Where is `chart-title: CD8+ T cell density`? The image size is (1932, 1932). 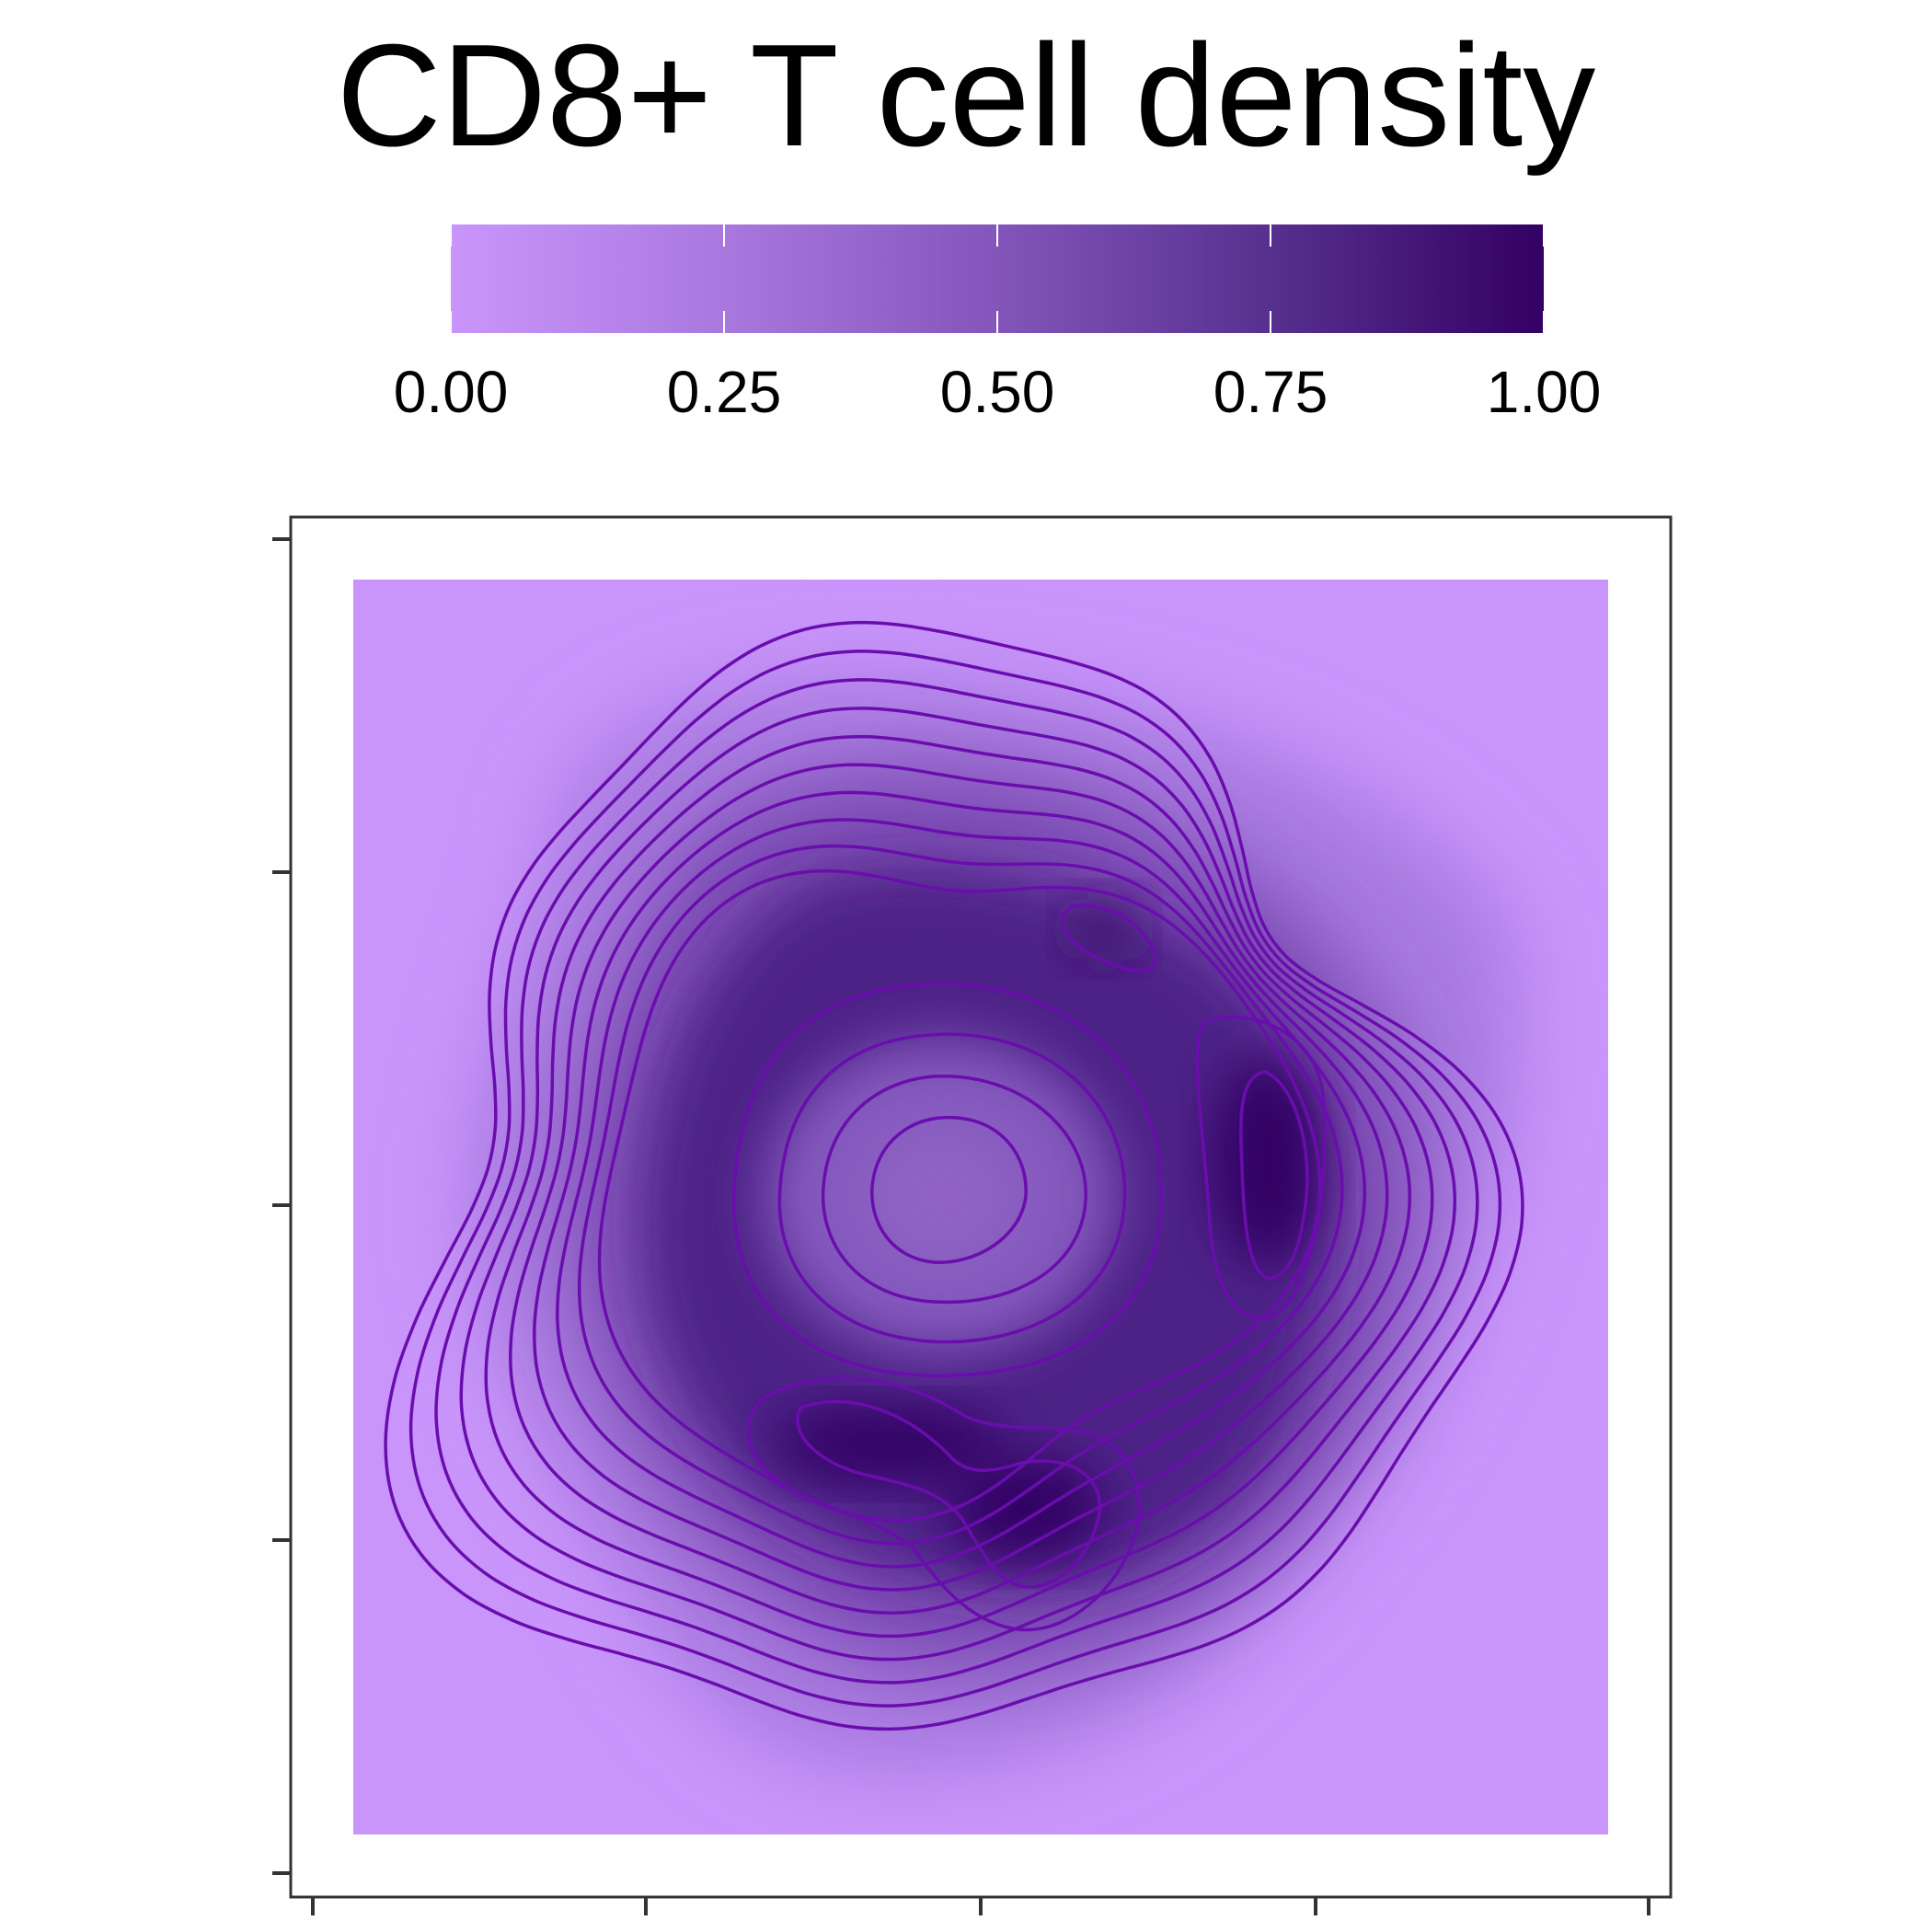 chart-title: CD8+ T cell density is located at coordinates (966, 96).